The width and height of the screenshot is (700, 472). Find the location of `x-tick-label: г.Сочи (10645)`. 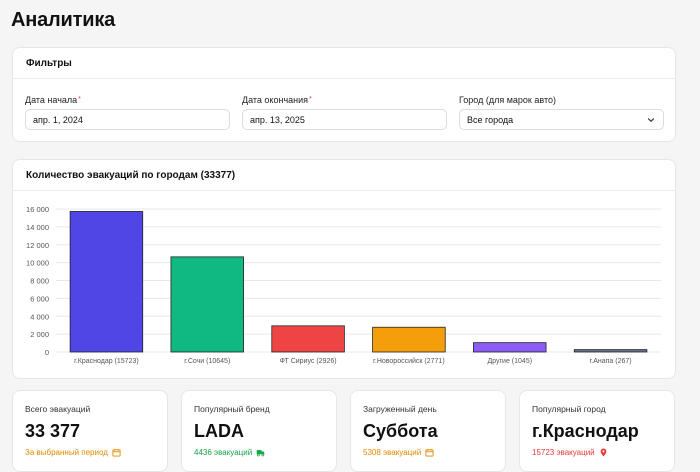

x-tick-label: г.Сочи (10645) is located at coordinates (207, 361).